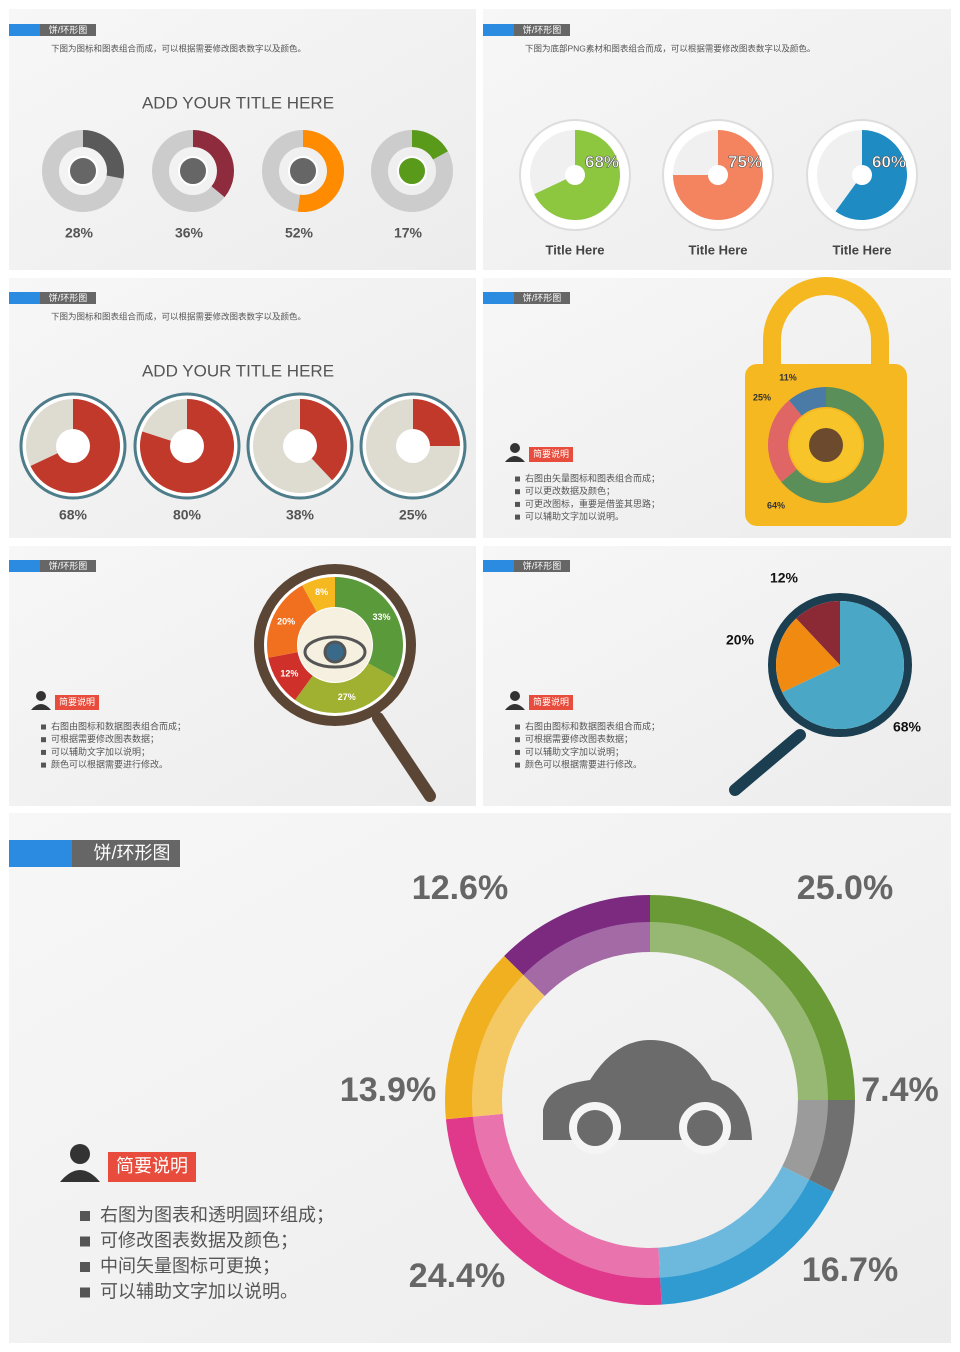 Image resolution: width=960 pixels, height=1352 pixels. What do you see at coordinates (826, 324) in the screenshot?
I see `lock-shackle` at bounding box center [826, 324].